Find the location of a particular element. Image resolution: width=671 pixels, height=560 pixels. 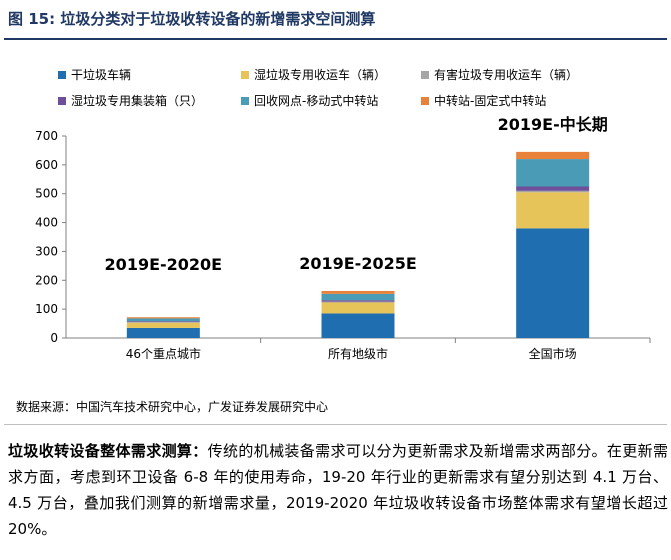

period-annotation: 2019E-中长期 is located at coordinates (553, 124).